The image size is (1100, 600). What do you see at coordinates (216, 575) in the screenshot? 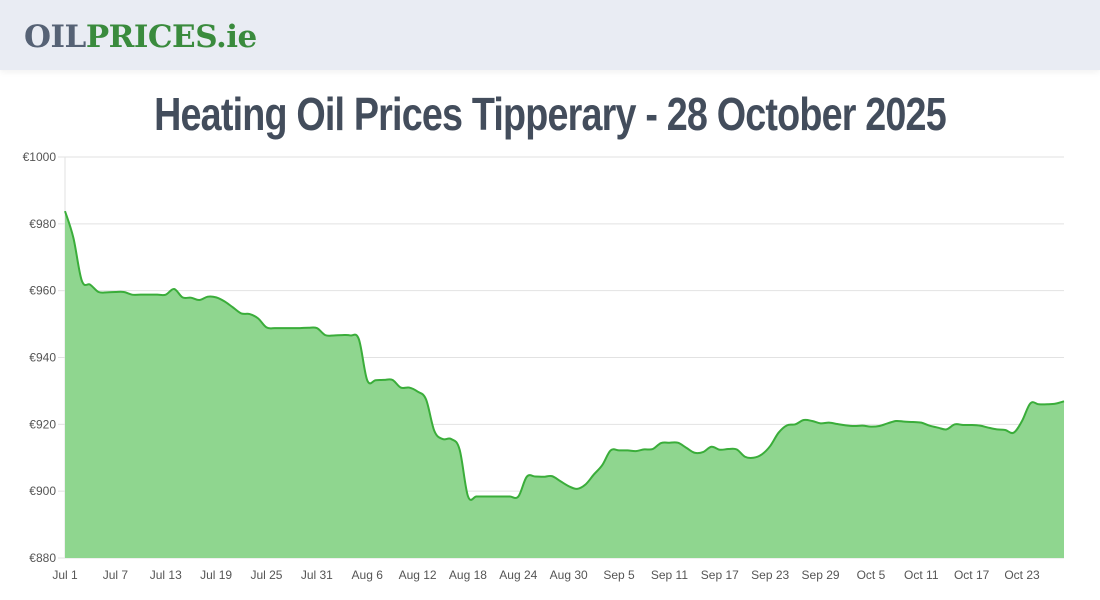
I see `x-tick-label: Jul 19` at bounding box center [216, 575].